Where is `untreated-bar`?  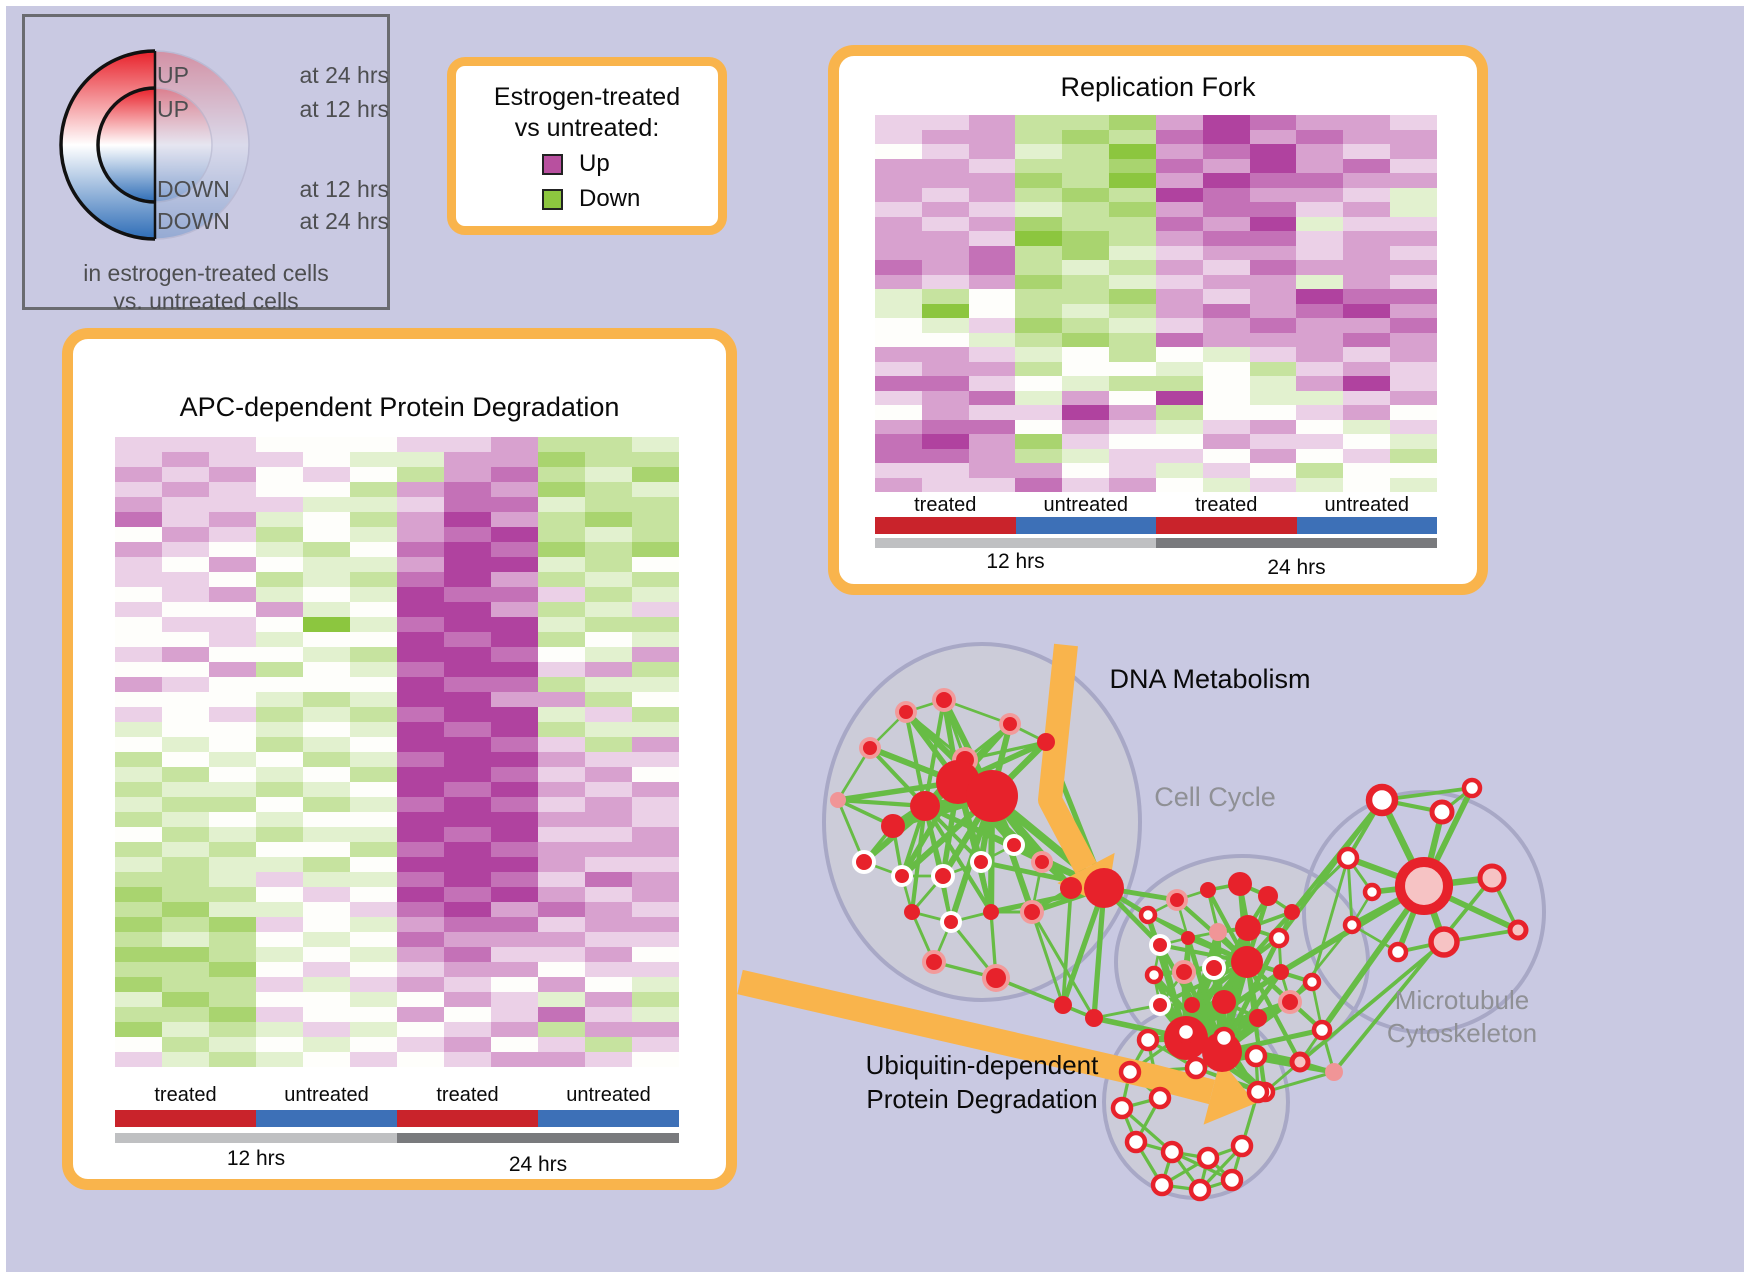 untreated-bar is located at coordinates (1085, 525).